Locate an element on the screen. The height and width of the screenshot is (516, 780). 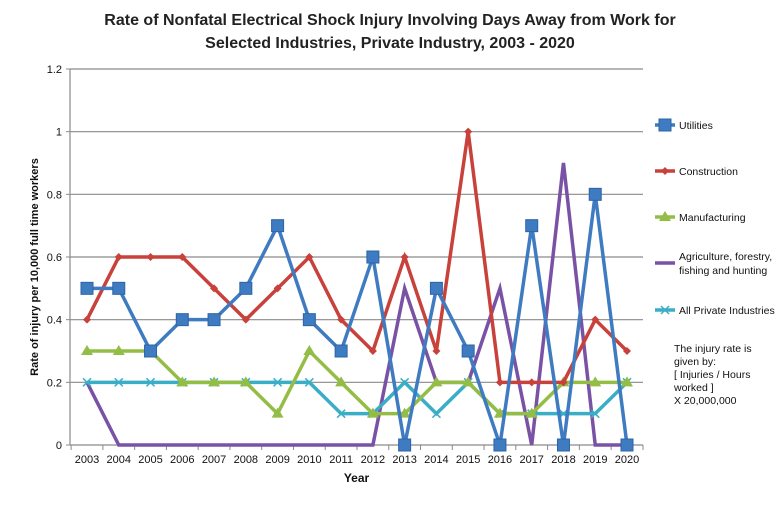
x-tick-label: 2015 is located at coordinates (468, 460).